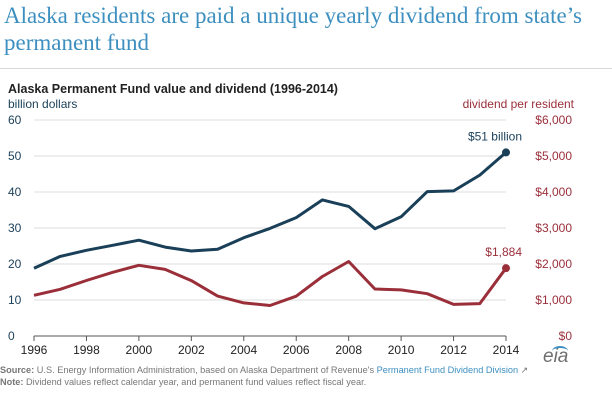  Describe the element at coordinates (17, 370) in the screenshot. I see `source-label: Source:` at that location.